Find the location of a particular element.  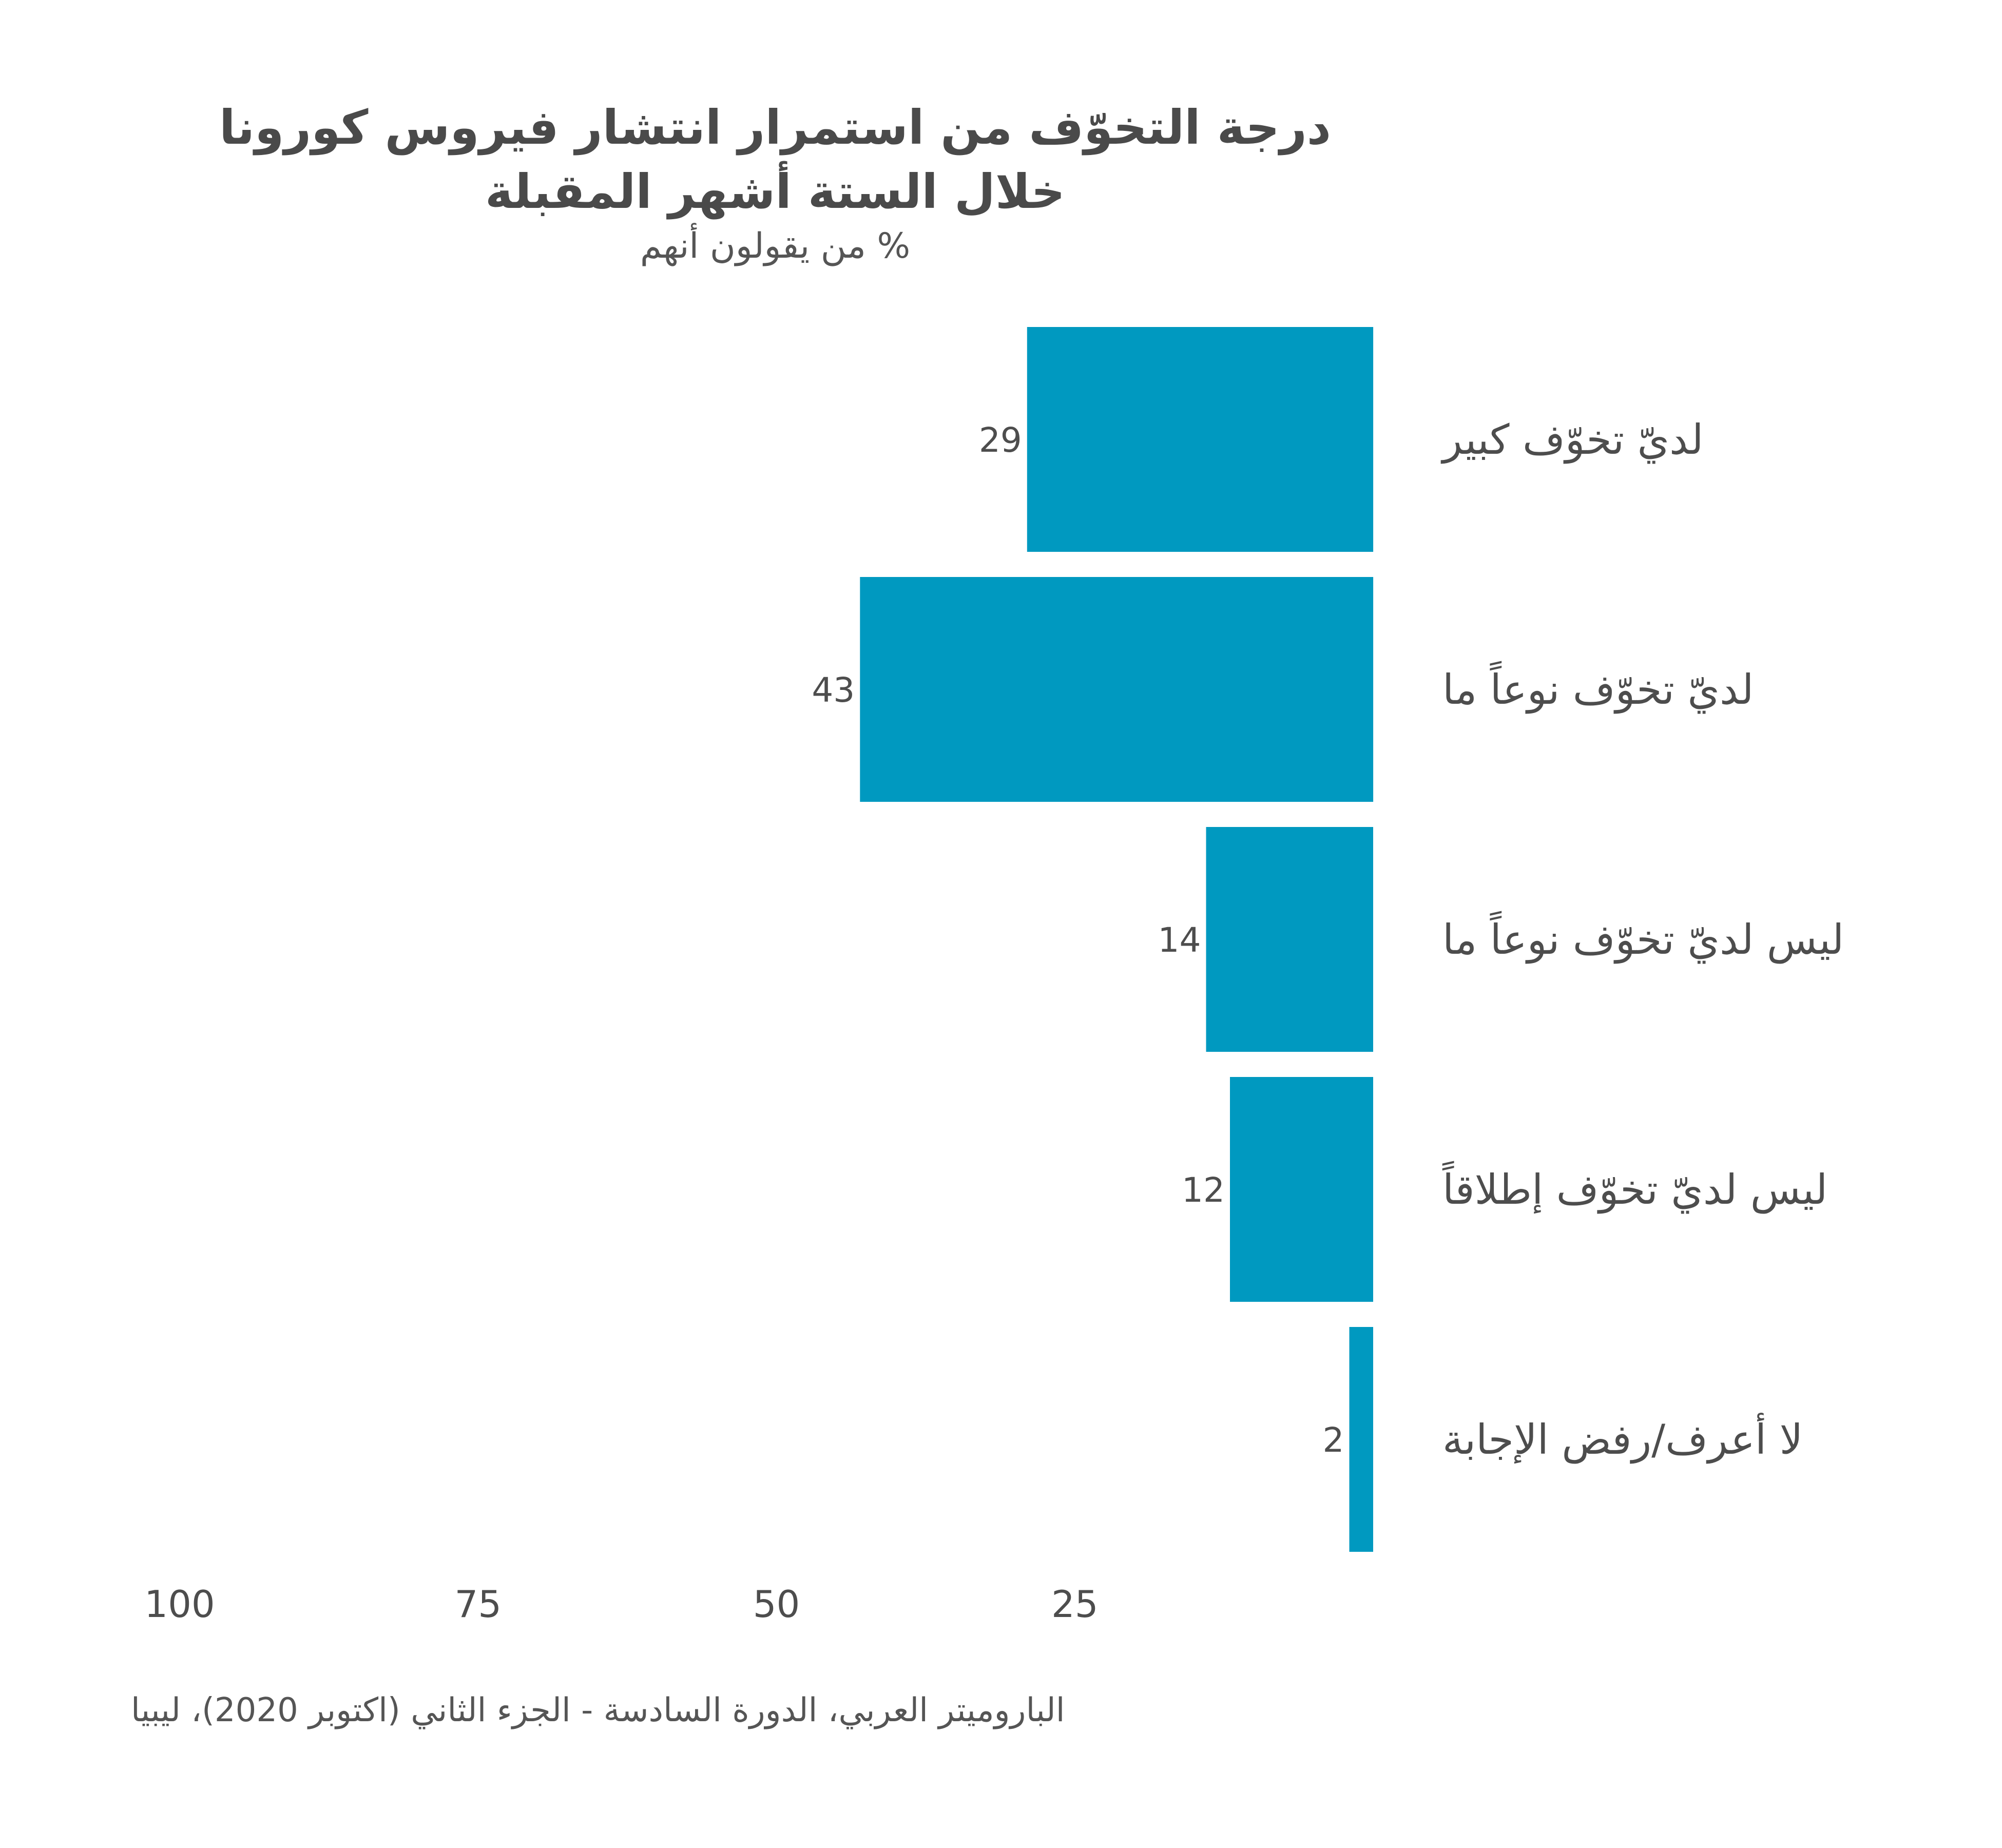

category-label-3: ليس لديّ تخوّف نوعاً ما is located at coordinates (1643, 937).